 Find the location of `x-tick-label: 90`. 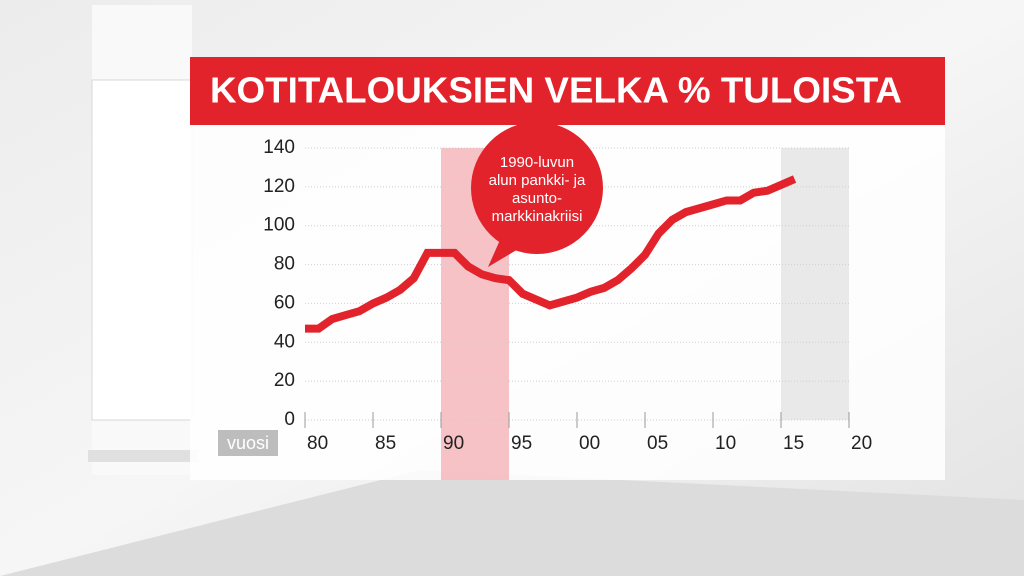

x-tick-label: 90 is located at coordinates (453, 443).